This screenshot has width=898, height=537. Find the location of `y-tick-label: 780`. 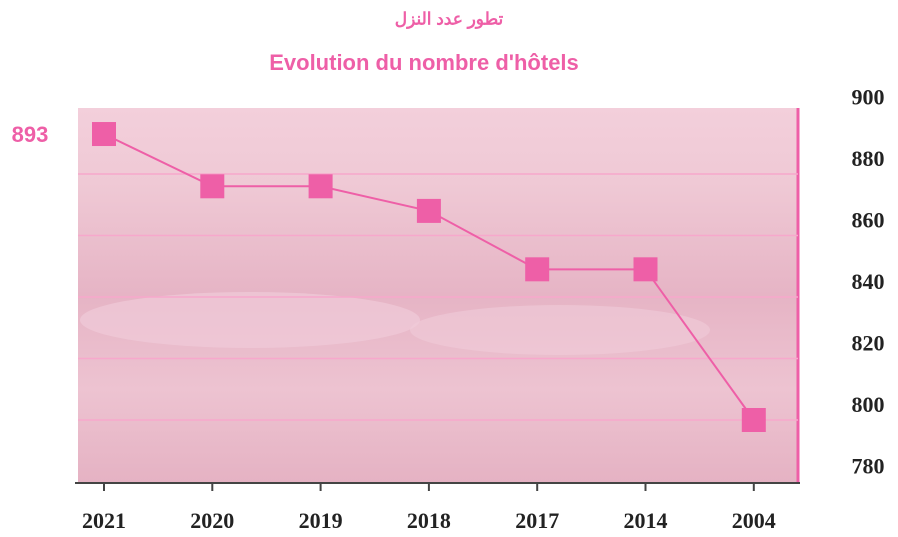

y-tick-label: 780 is located at coordinates (868, 466).